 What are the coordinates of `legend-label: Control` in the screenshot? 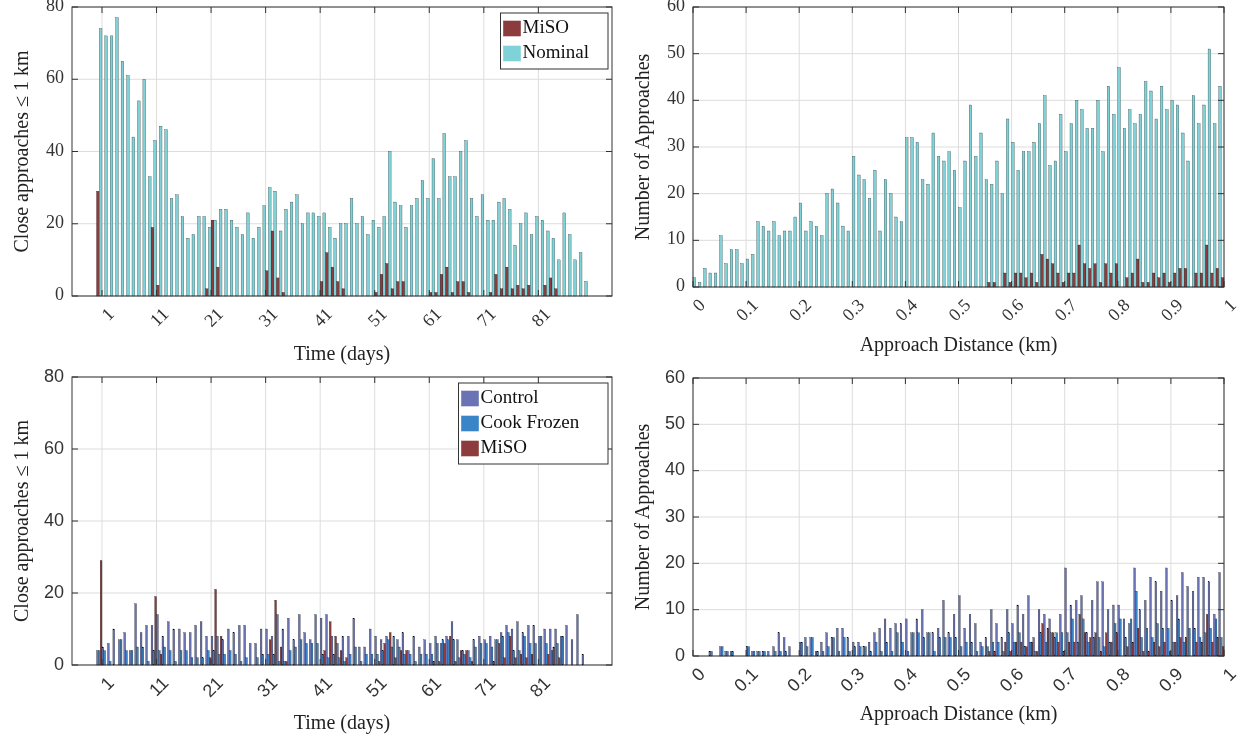 It's located at (509, 397).